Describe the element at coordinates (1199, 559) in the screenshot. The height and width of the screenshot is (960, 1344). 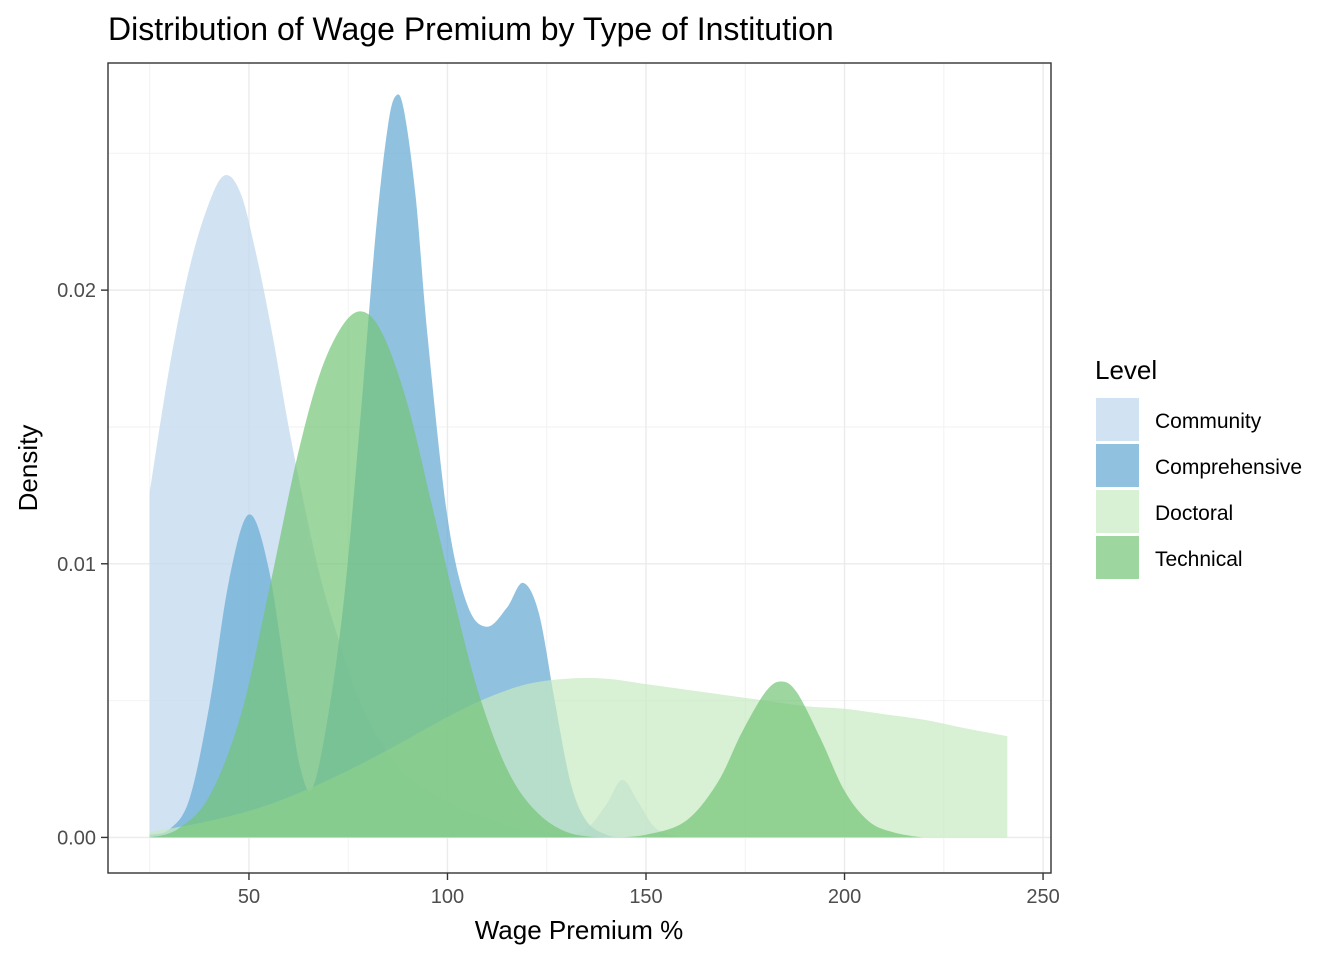
I see `legend-label-technical: Technical` at that location.